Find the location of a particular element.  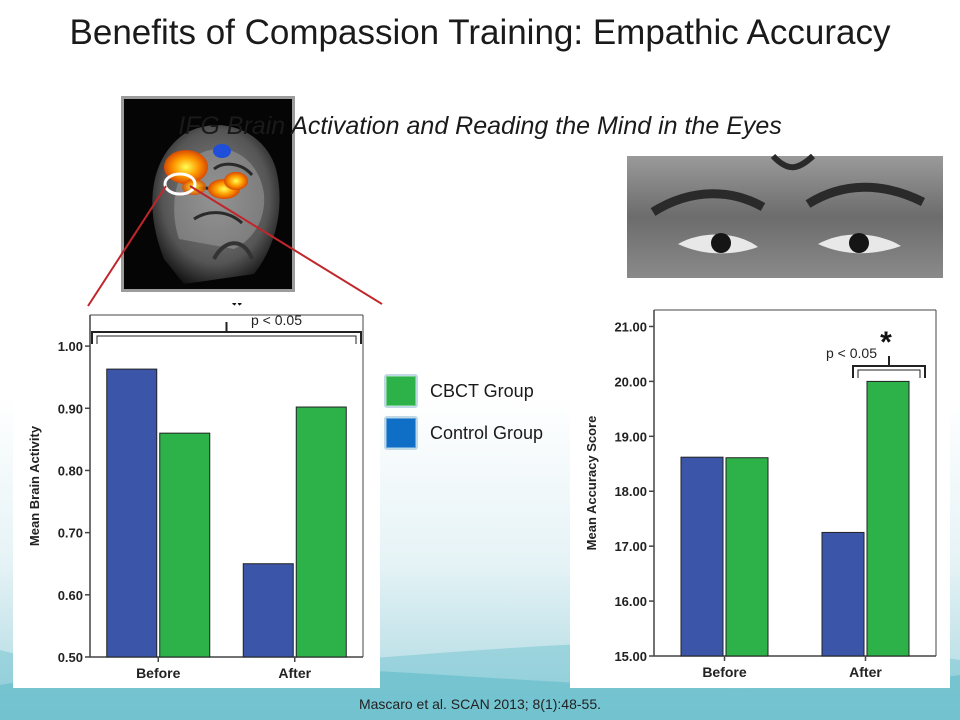

brain-chart-significance-bracket is located at coordinates (226, 337).